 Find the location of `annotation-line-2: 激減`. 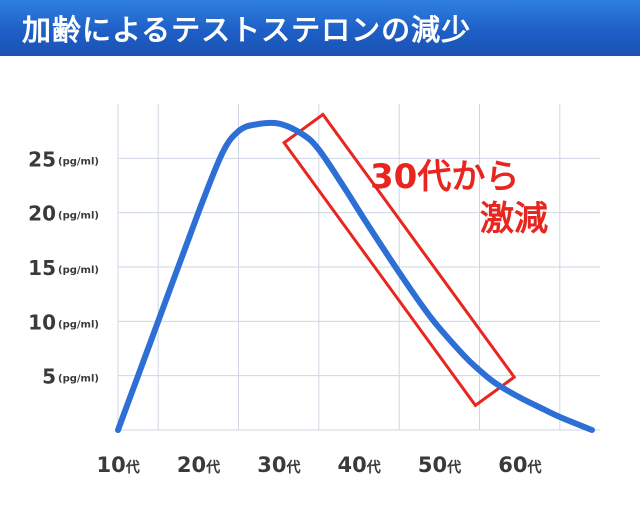

annotation-line-2: 激減 is located at coordinates (514, 219).